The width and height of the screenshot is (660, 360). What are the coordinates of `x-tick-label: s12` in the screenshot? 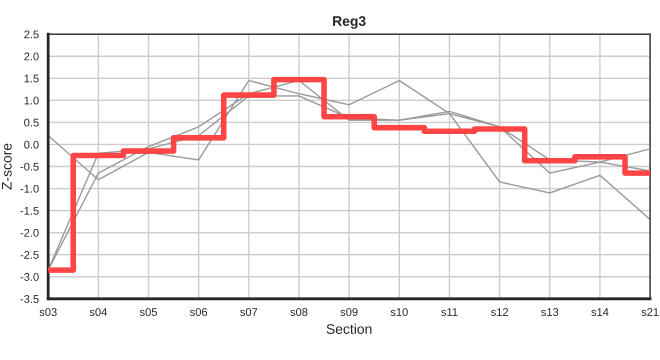 It's located at (499, 312).